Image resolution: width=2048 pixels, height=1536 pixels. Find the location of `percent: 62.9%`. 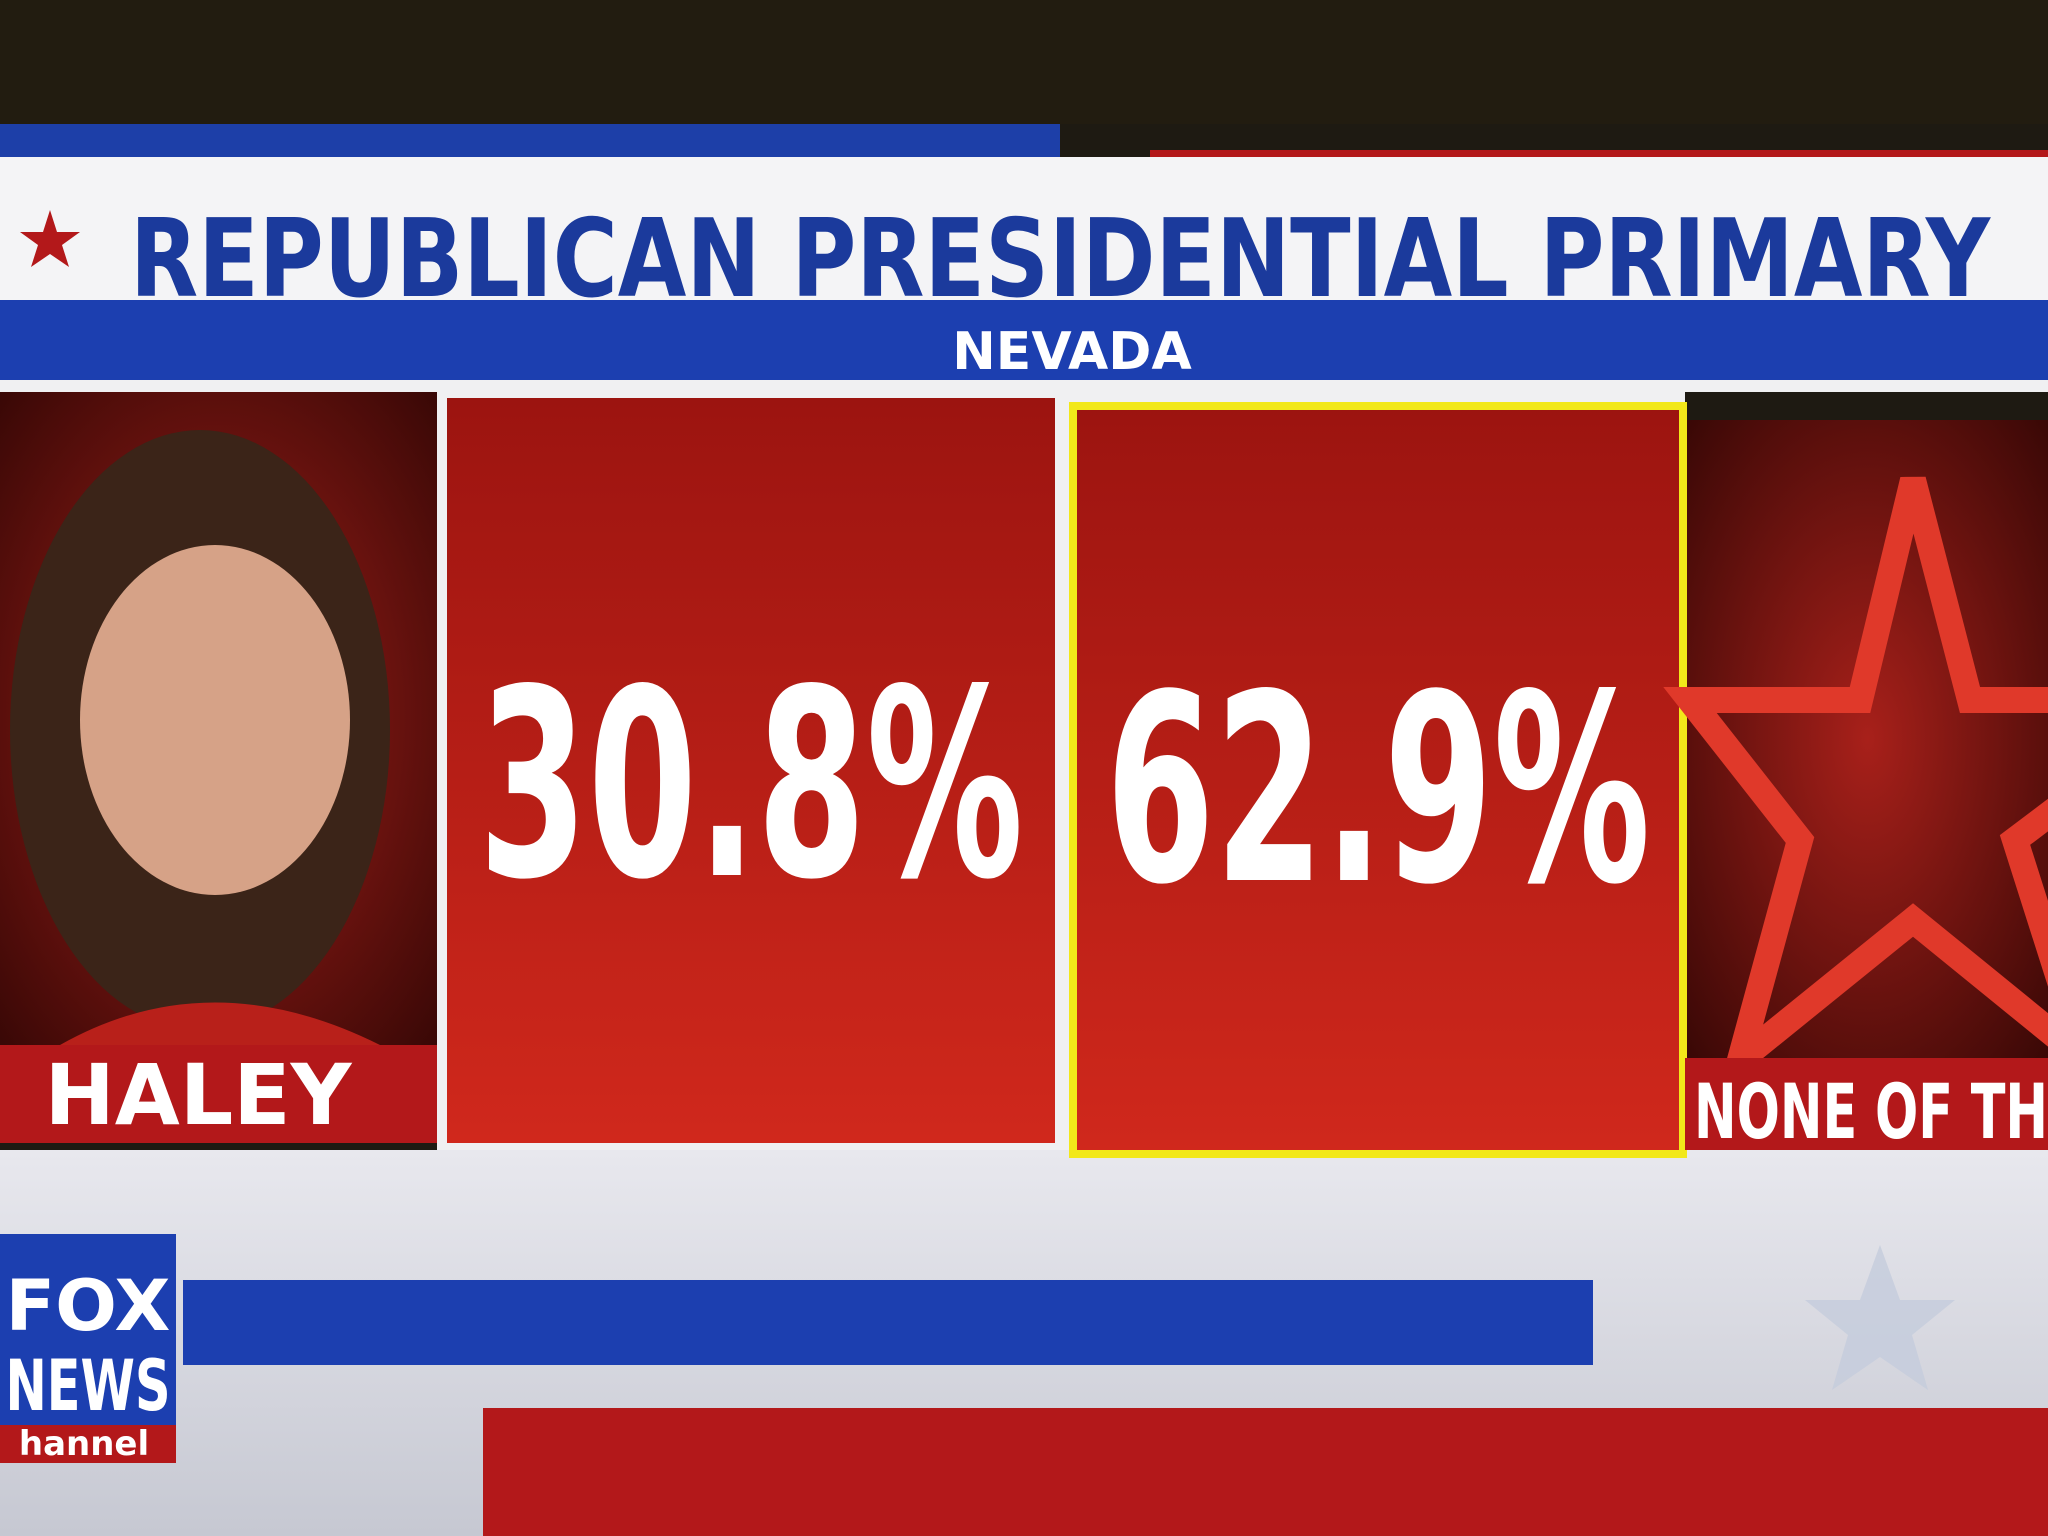

percent: 62.9% is located at coordinates (1378, 791).